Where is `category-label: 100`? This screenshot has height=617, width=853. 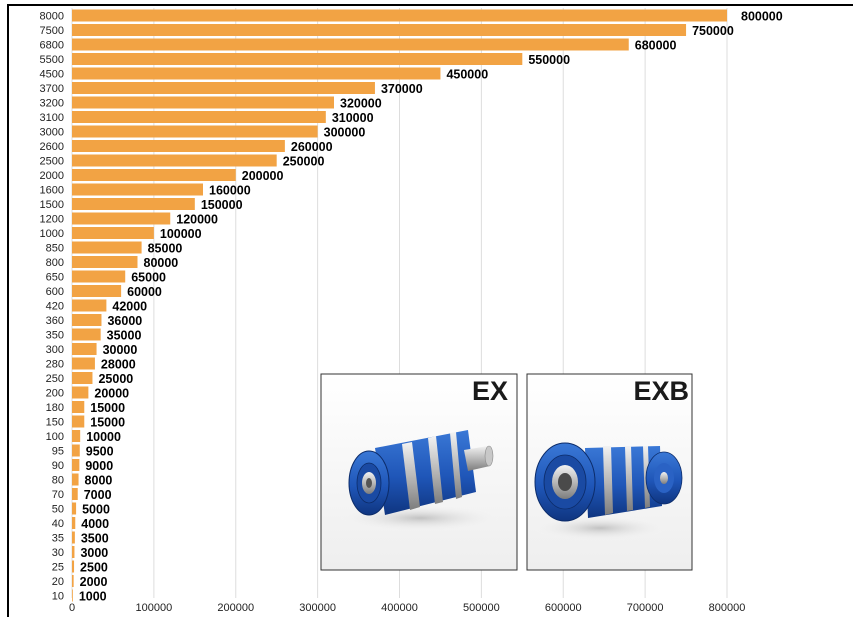
category-label: 100 is located at coordinates (55, 437).